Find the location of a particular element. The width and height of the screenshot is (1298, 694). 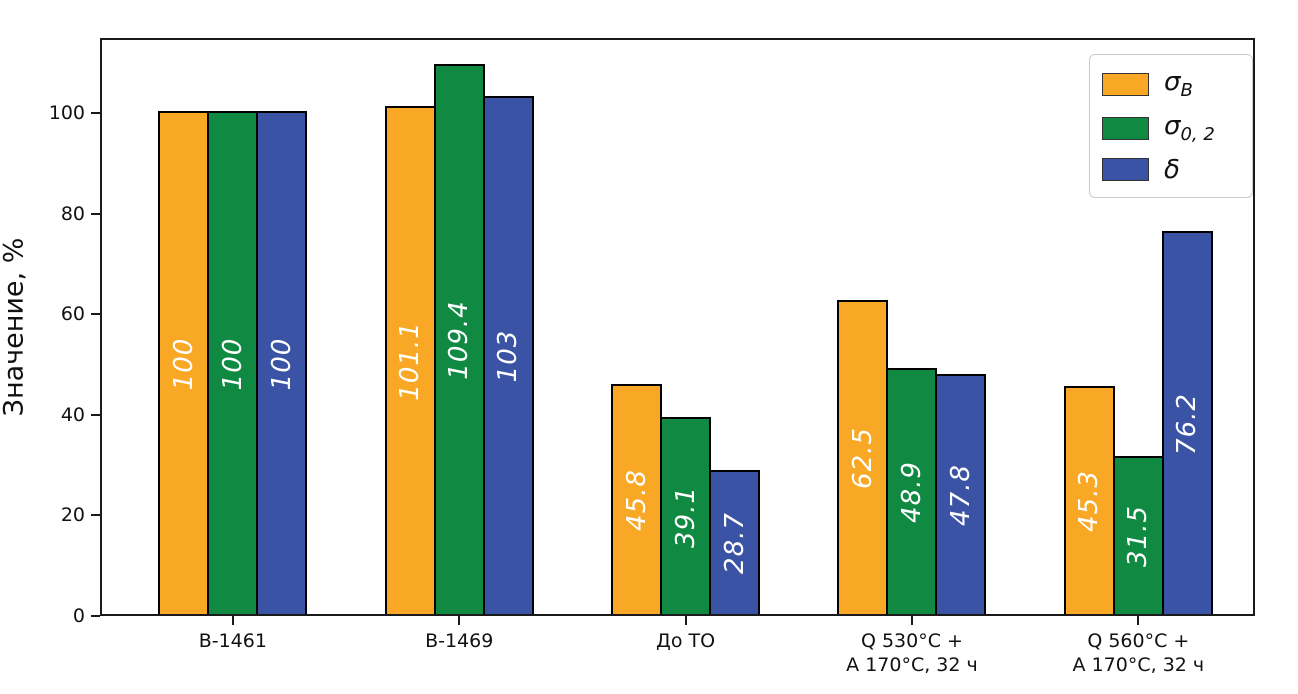

bar-value-label: 109.4 is located at coordinates (459, 340).